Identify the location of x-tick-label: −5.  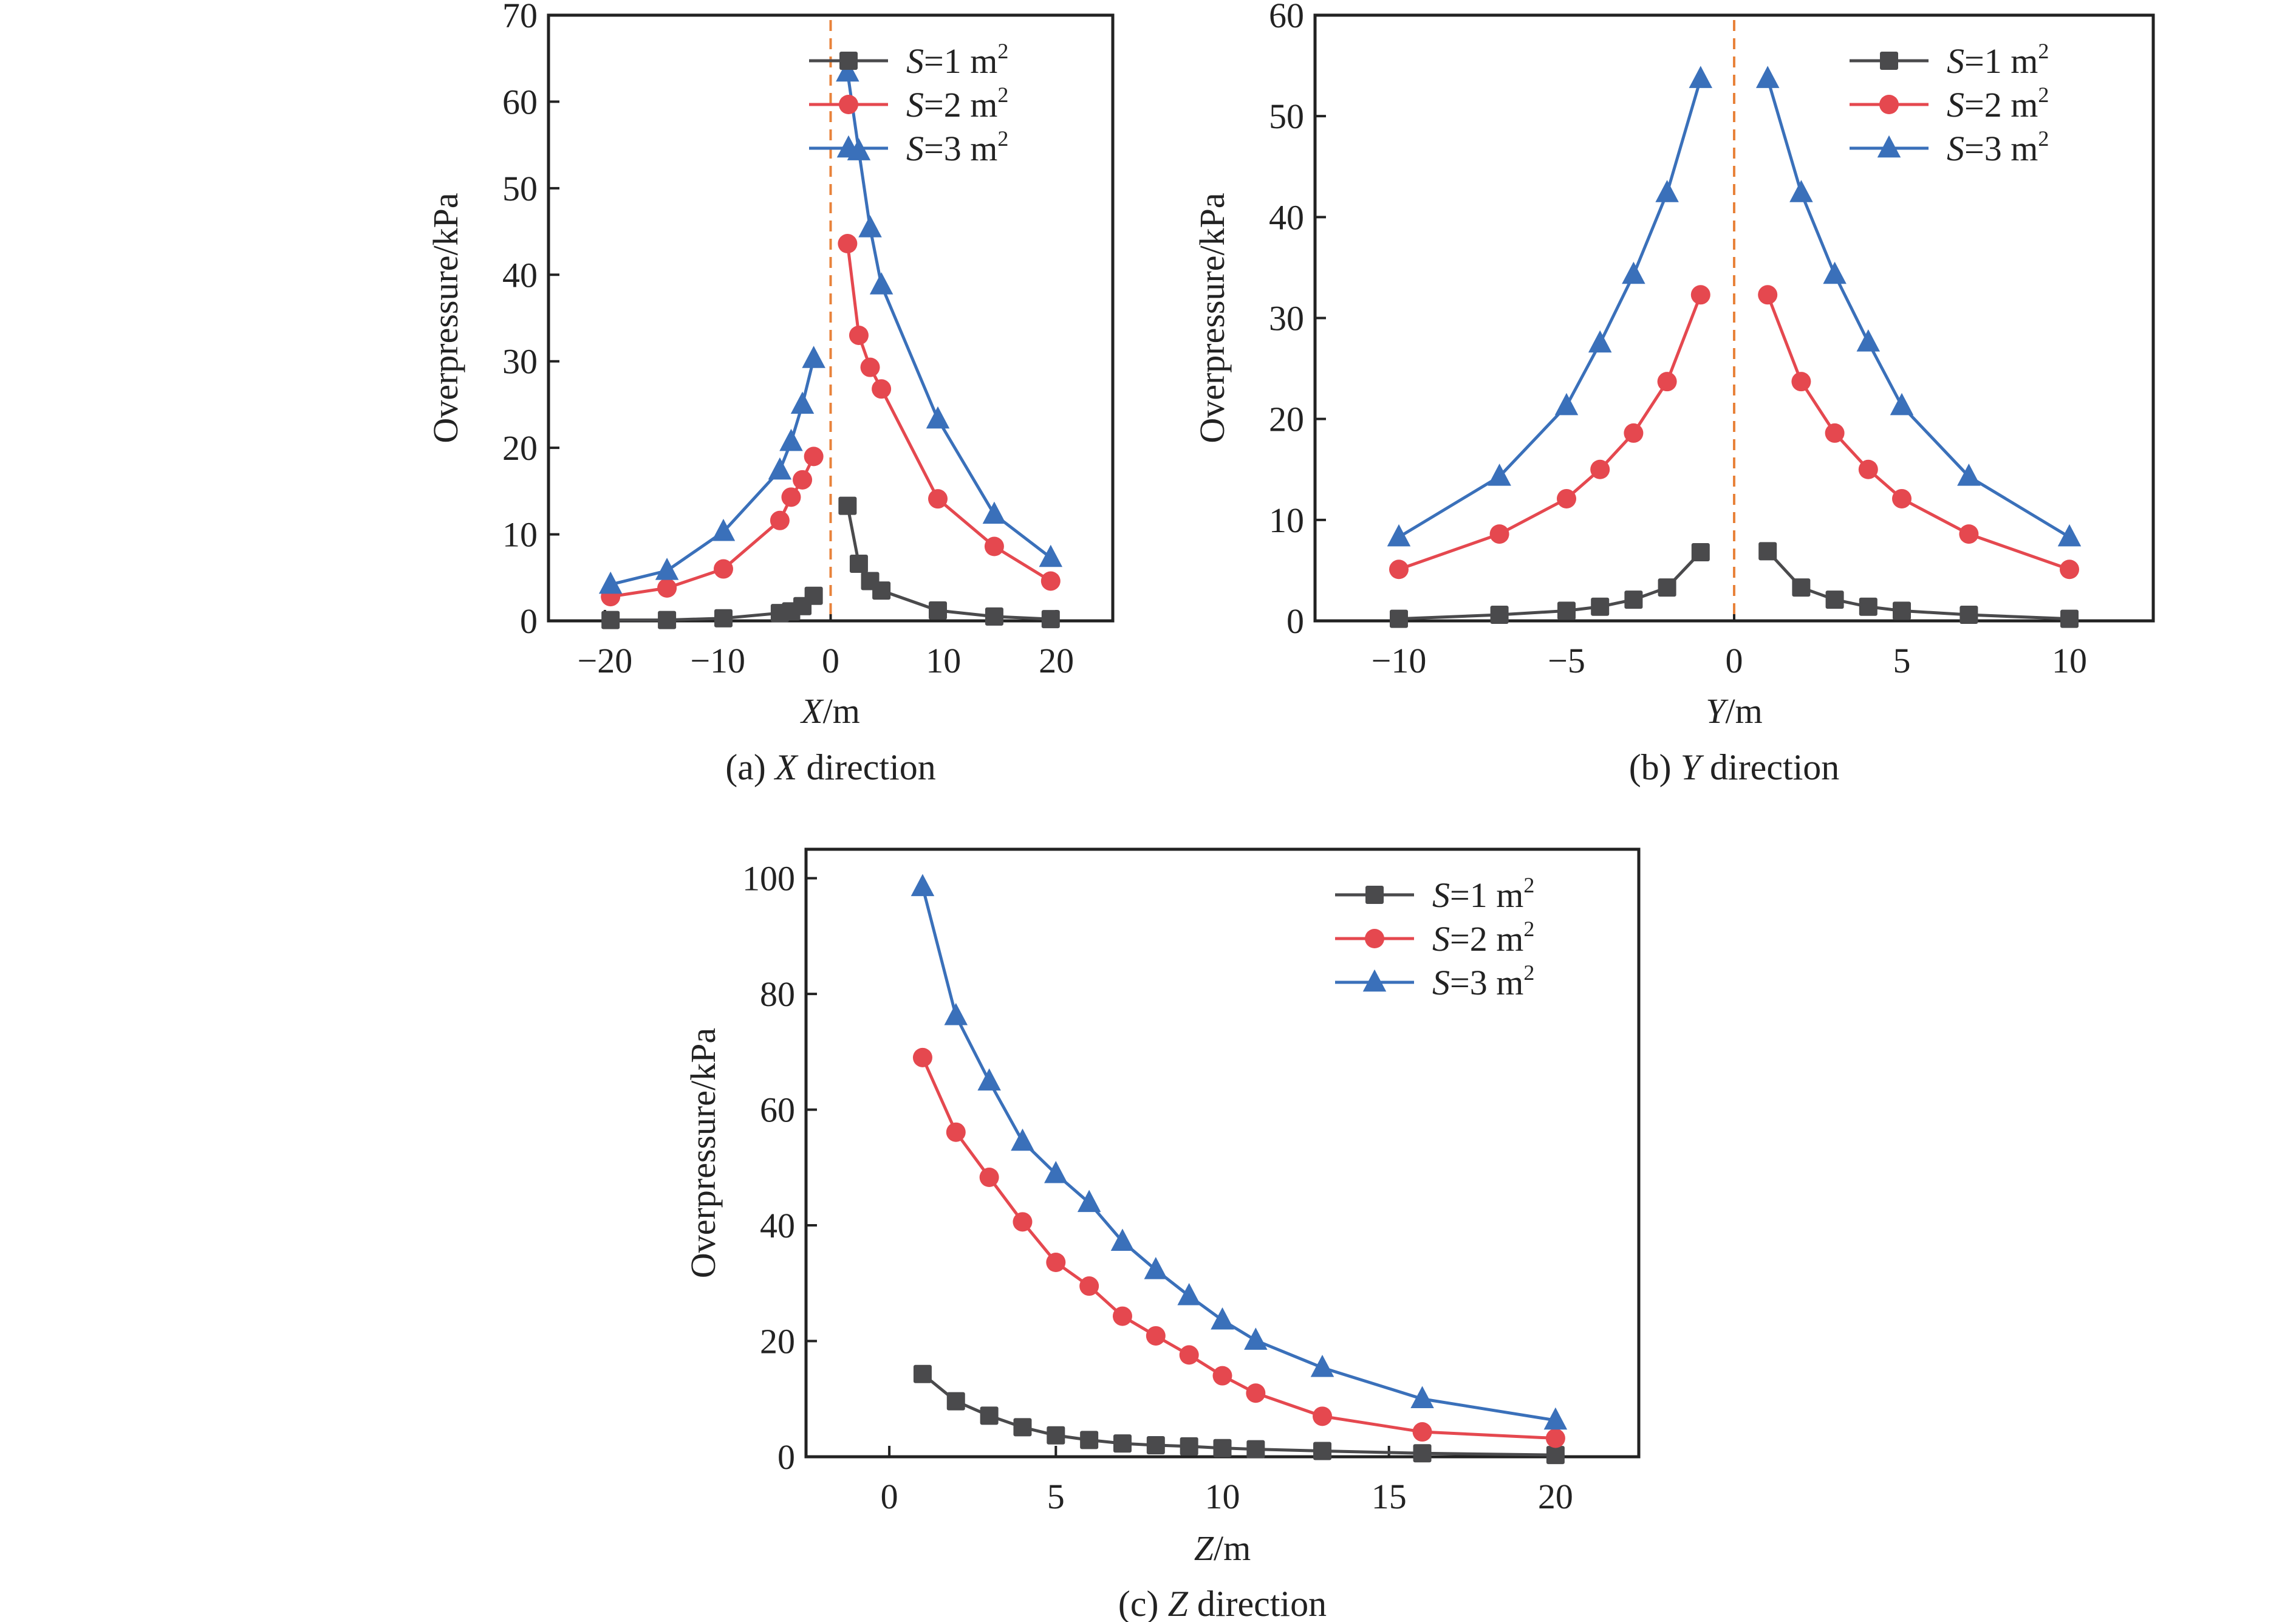
(1566, 660).